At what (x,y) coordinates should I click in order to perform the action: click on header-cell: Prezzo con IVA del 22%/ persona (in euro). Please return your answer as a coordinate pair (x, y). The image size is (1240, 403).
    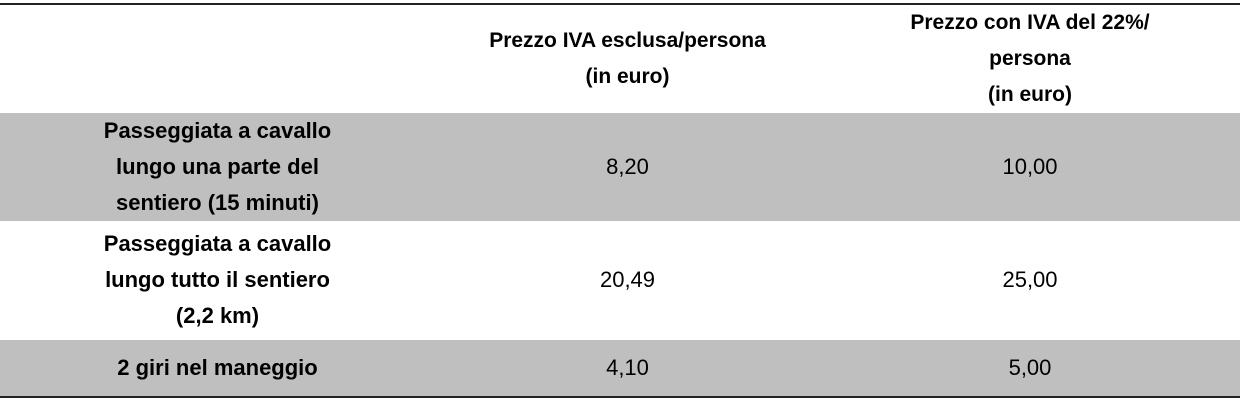
    Looking at the image, I should click on (1030, 58).